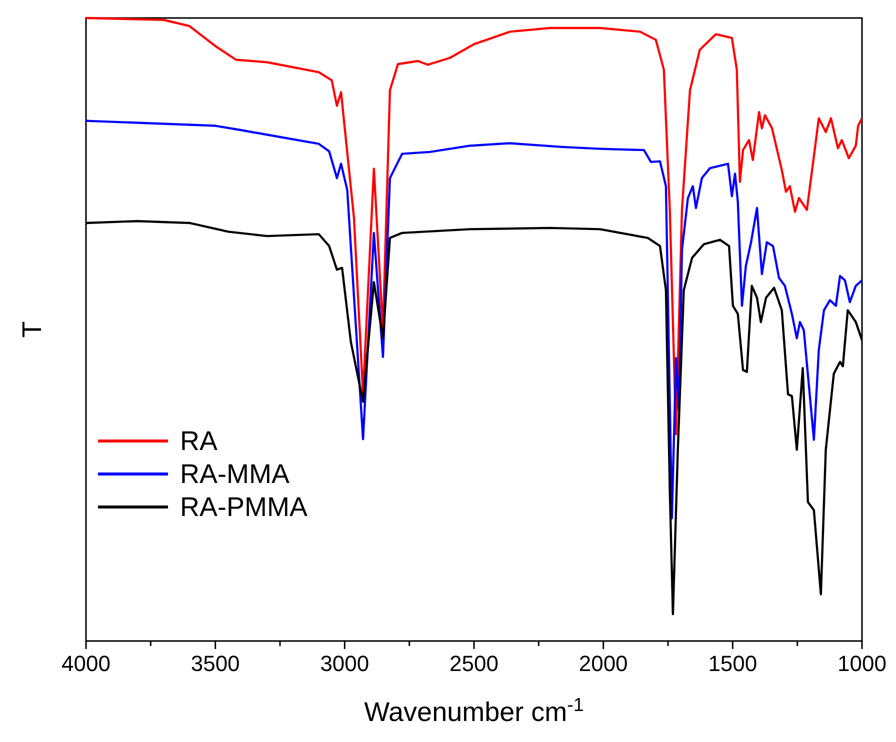  What do you see at coordinates (215, 663) in the screenshot?
I see `x-tick-label: 3500` at bounding box center [215, 663].